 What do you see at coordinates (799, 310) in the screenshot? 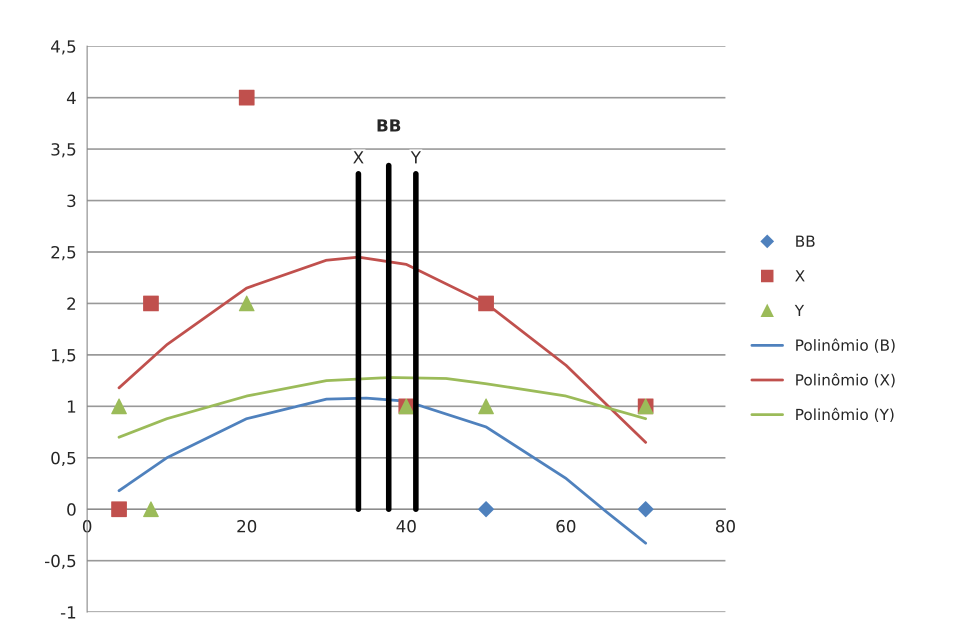
I see `legend-label: Y` at bounding box center [799, 310].